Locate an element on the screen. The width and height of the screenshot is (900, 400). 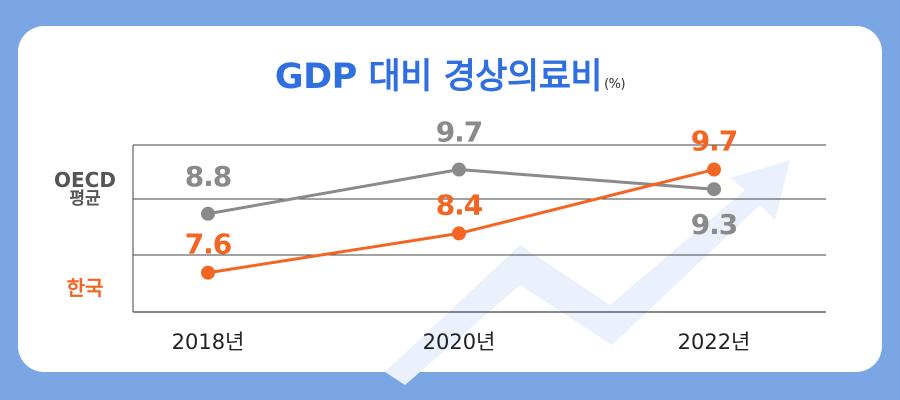
x-tick-label: 2018년 is located at coordinates (208, 342).